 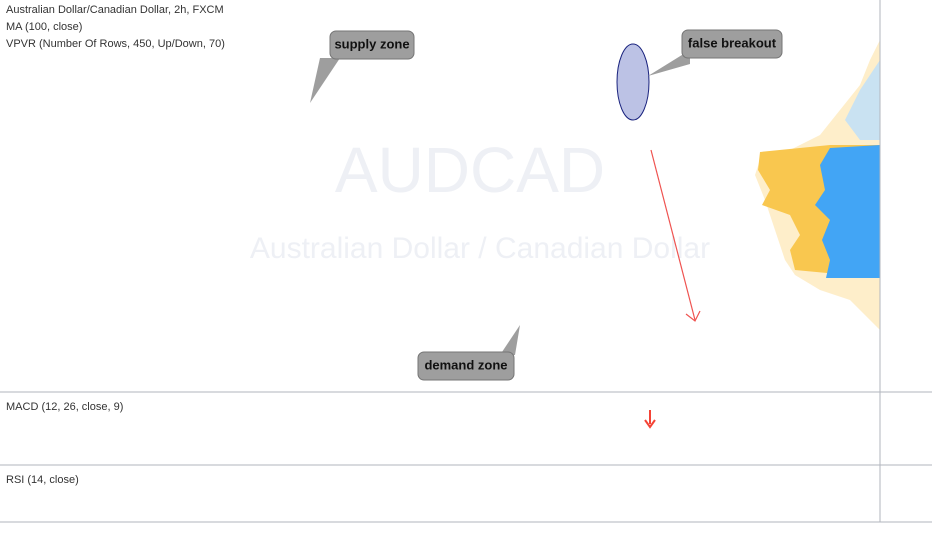 What do you see at coordinates (115, 44) in the screenshot?
I see `indicator-label: VPVR (Number Of Rows, 450, Up/Down, 70)` at bounding box center [115, 44].